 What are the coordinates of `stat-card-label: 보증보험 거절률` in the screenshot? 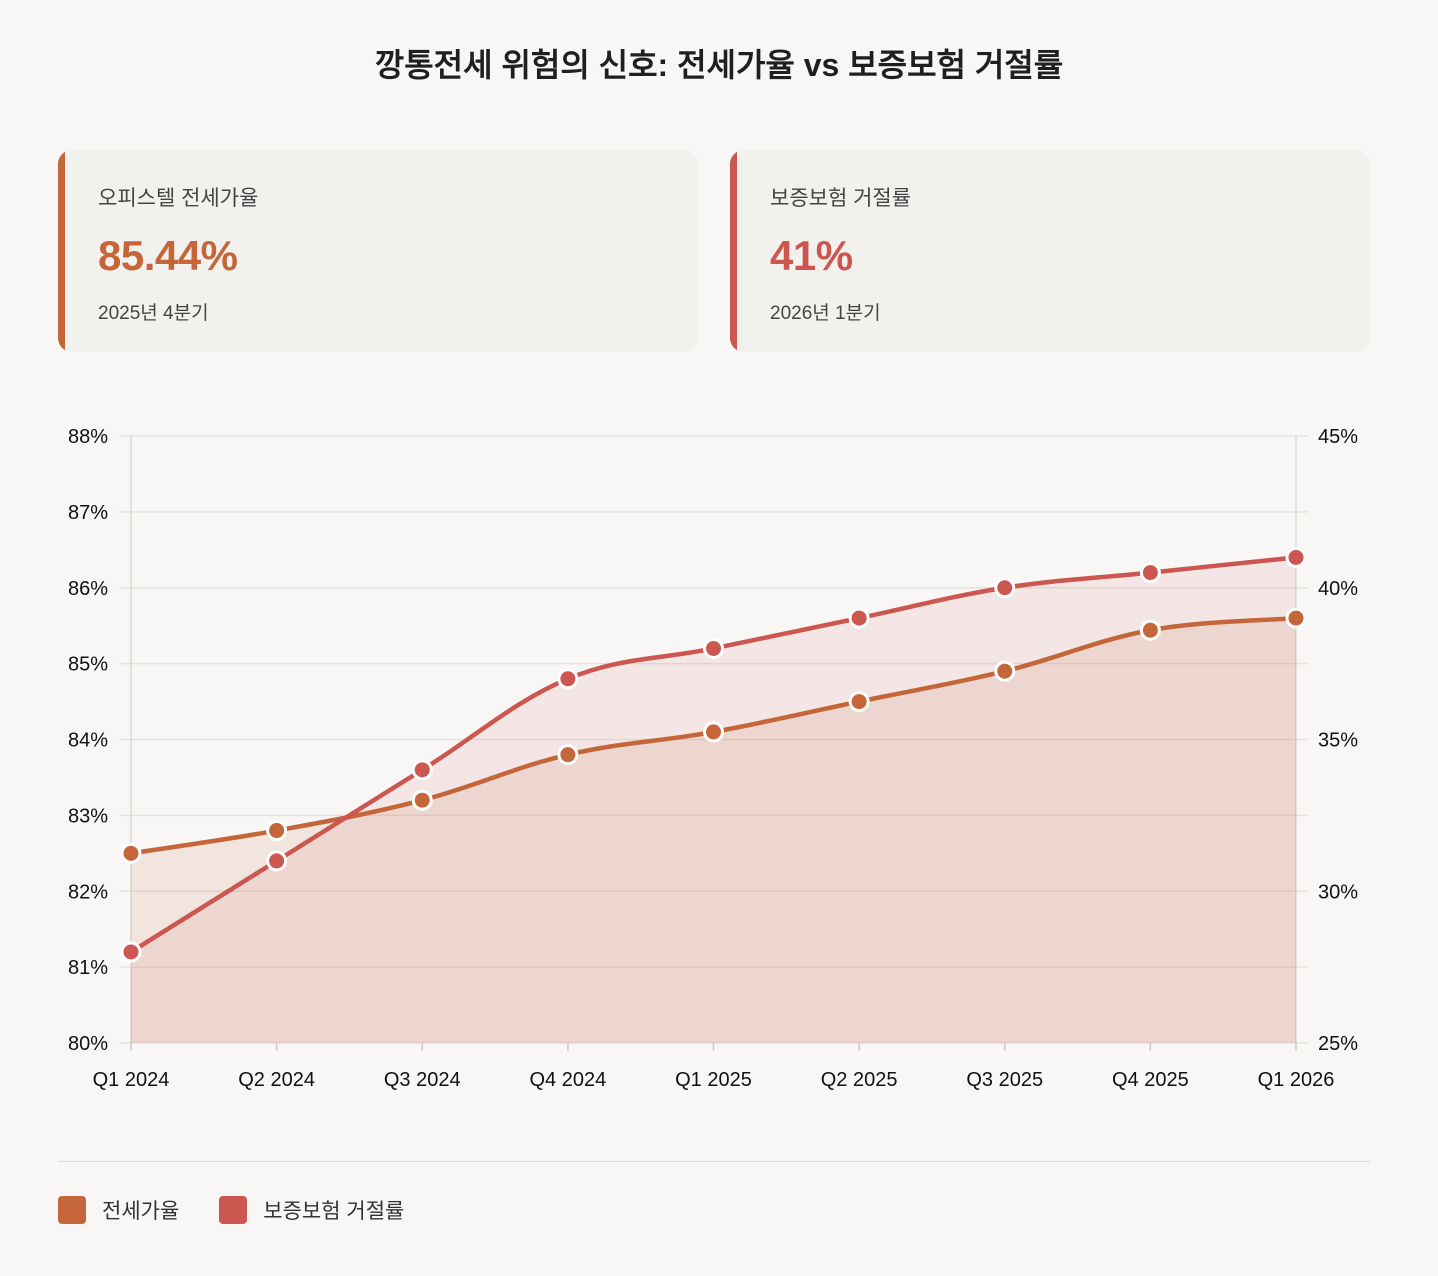 It's located at (841, 198).